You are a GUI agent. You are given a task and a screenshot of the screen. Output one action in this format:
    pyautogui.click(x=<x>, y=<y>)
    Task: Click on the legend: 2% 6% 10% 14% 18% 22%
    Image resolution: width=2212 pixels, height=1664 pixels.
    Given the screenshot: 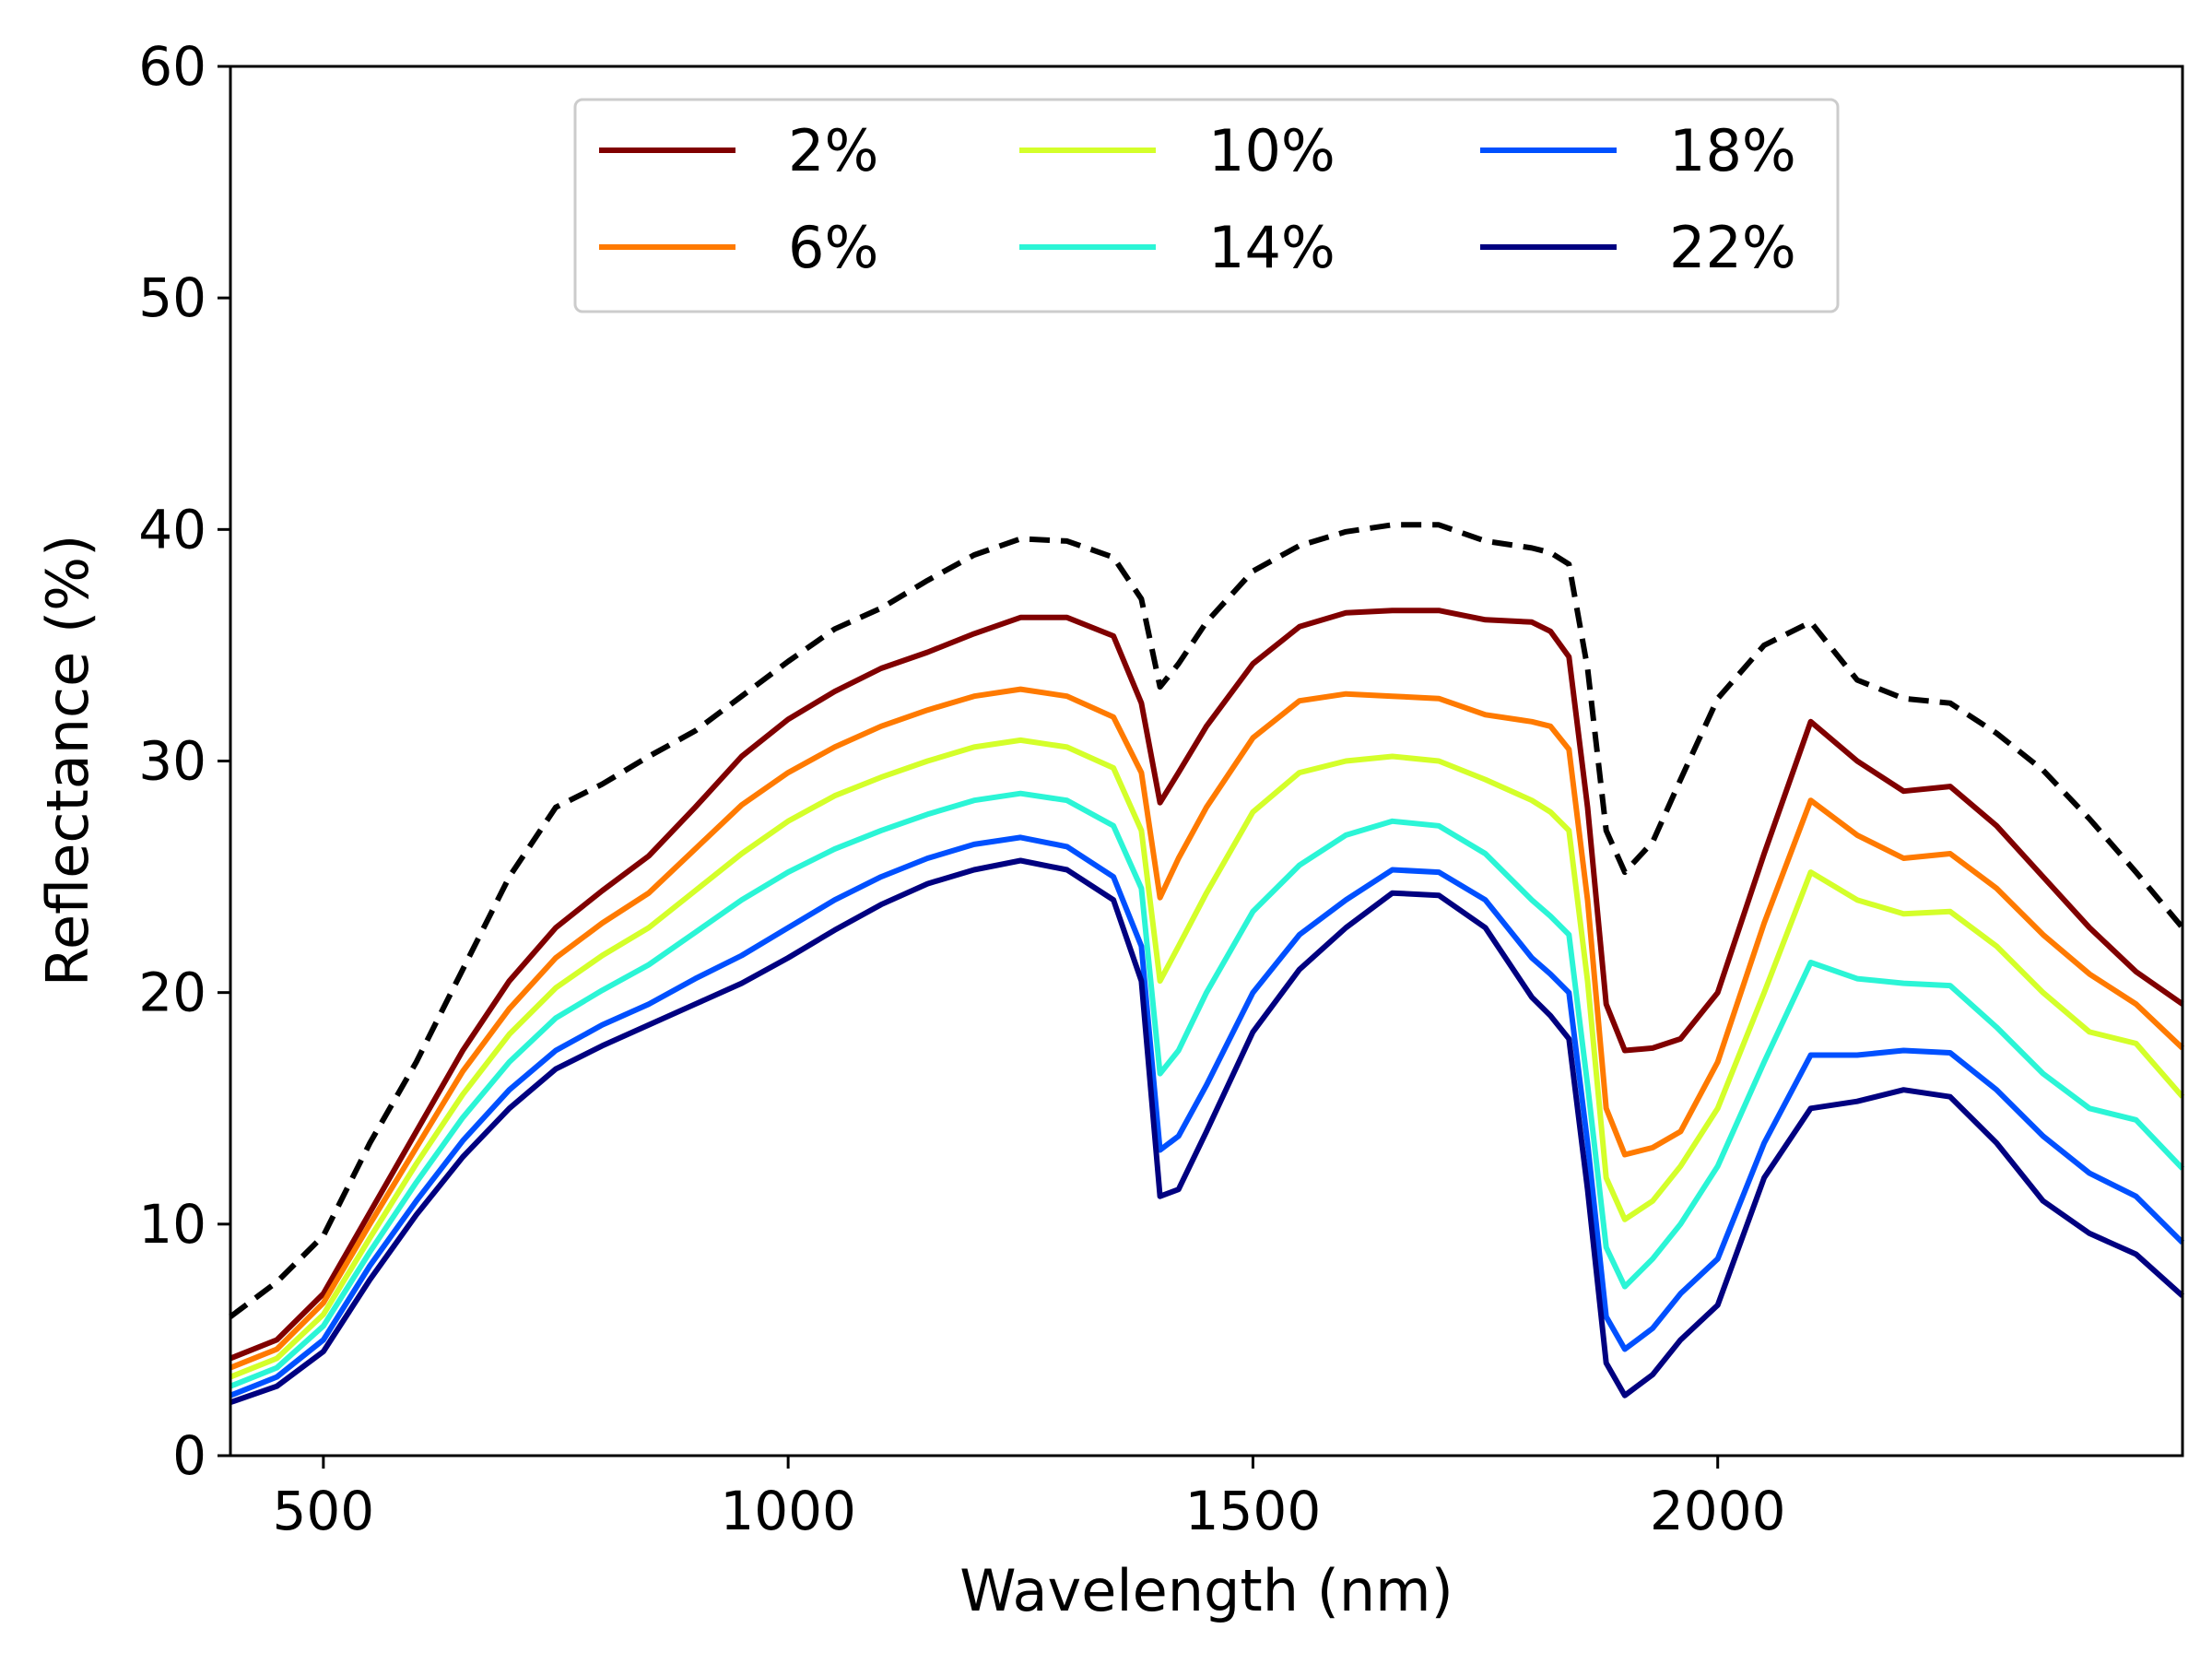 What is the action you would take?
    pyautogui.click(x=1206, y=205)
    